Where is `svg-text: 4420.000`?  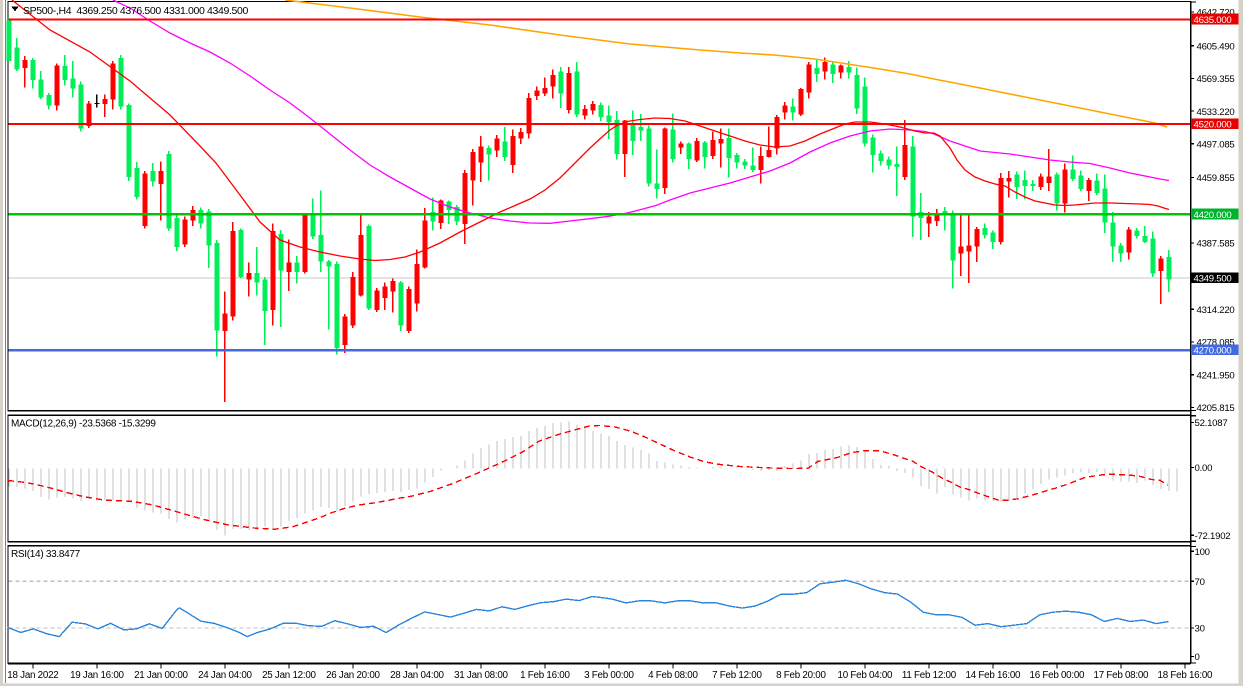
svg-text: 4420.000 is located at coordinates (1213, 215).